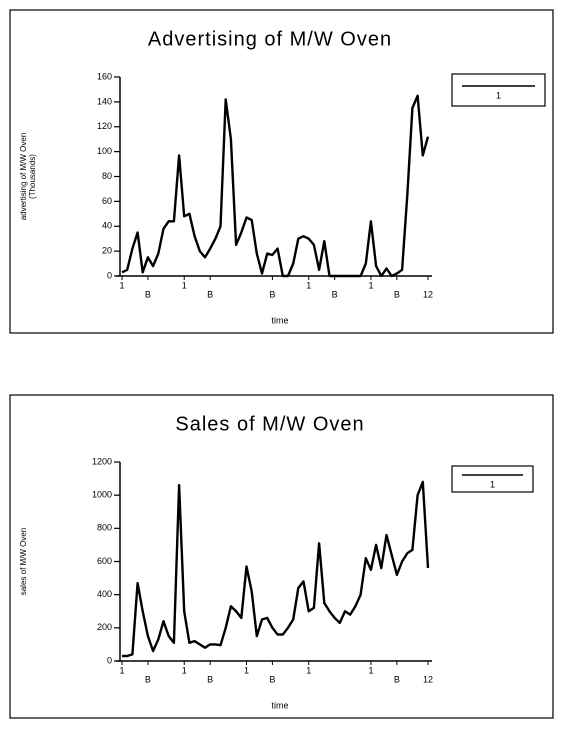  What do you see at coordinates (104, 151) in the screenshot?
I see `y-tick-label: 100` at bounding box center [104, 151].